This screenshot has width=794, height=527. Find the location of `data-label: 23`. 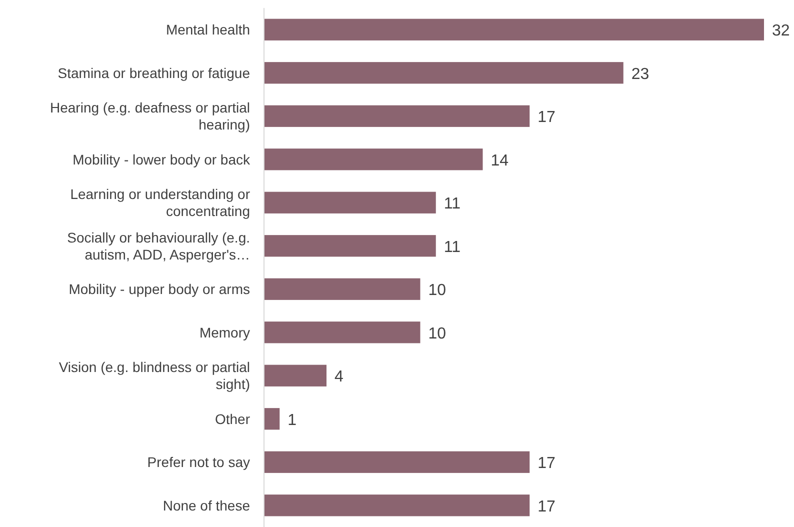

data-label: 23 is located at coordinates (640, 74).